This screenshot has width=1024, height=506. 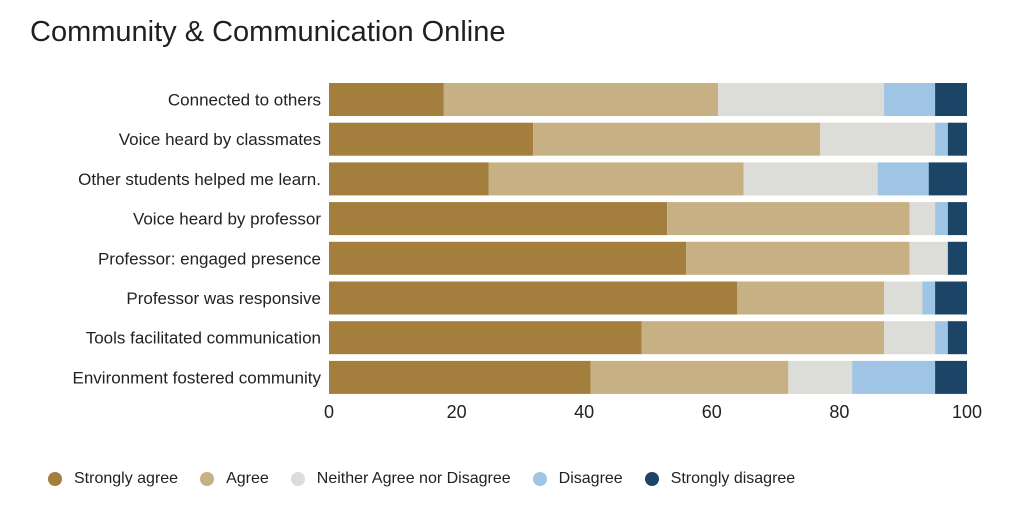 I want to click on category-label: Professor: engaged presence, so click(x=209, y=258).